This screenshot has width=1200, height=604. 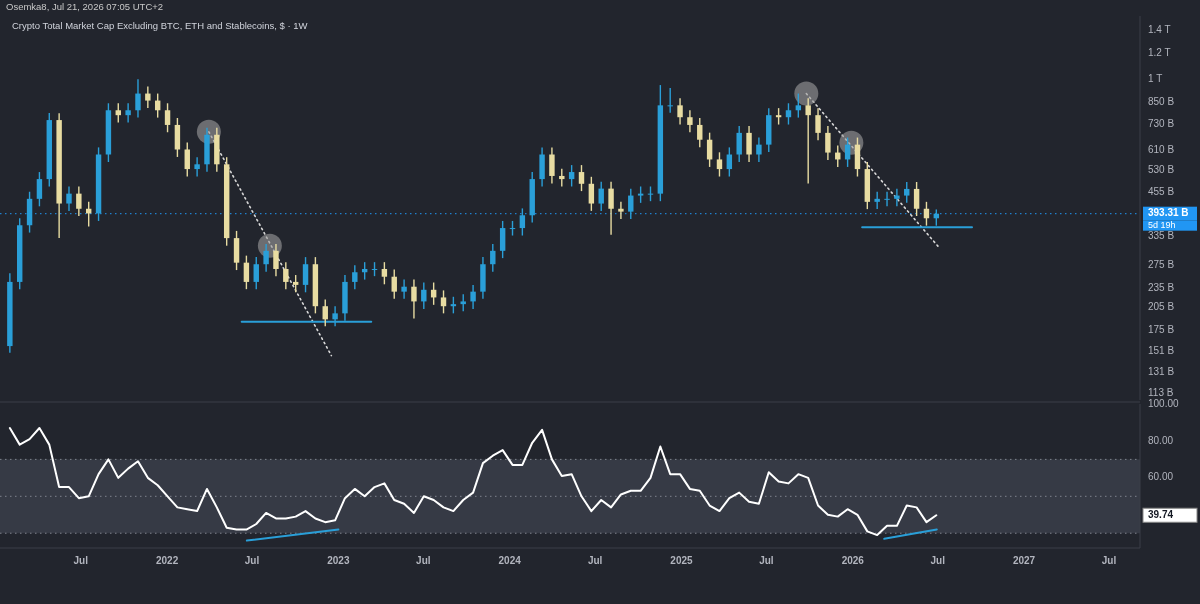 What do you see at coordinates (160, 25) in the screenshot?
I see `text: Crypto Total Market Cap Excluding BTC, ETH and Stablecoins, $ · 1W` at bounding box center [160, 25].